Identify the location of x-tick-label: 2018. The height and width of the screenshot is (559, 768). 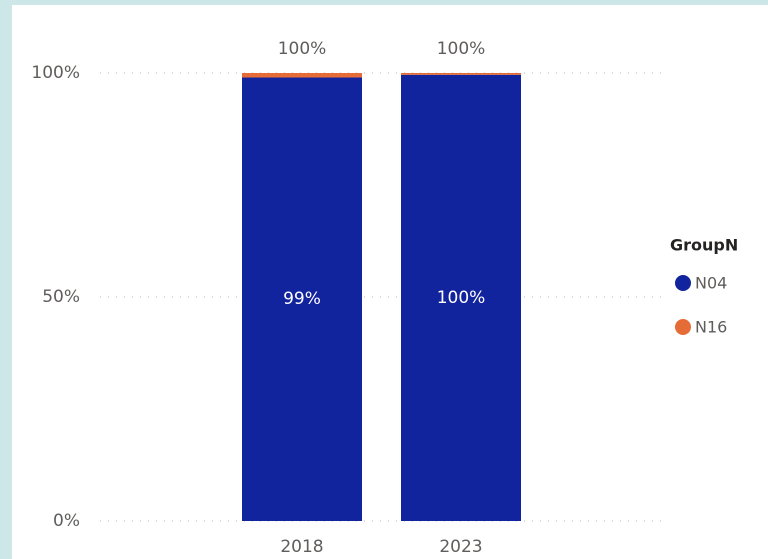
(301, 547).